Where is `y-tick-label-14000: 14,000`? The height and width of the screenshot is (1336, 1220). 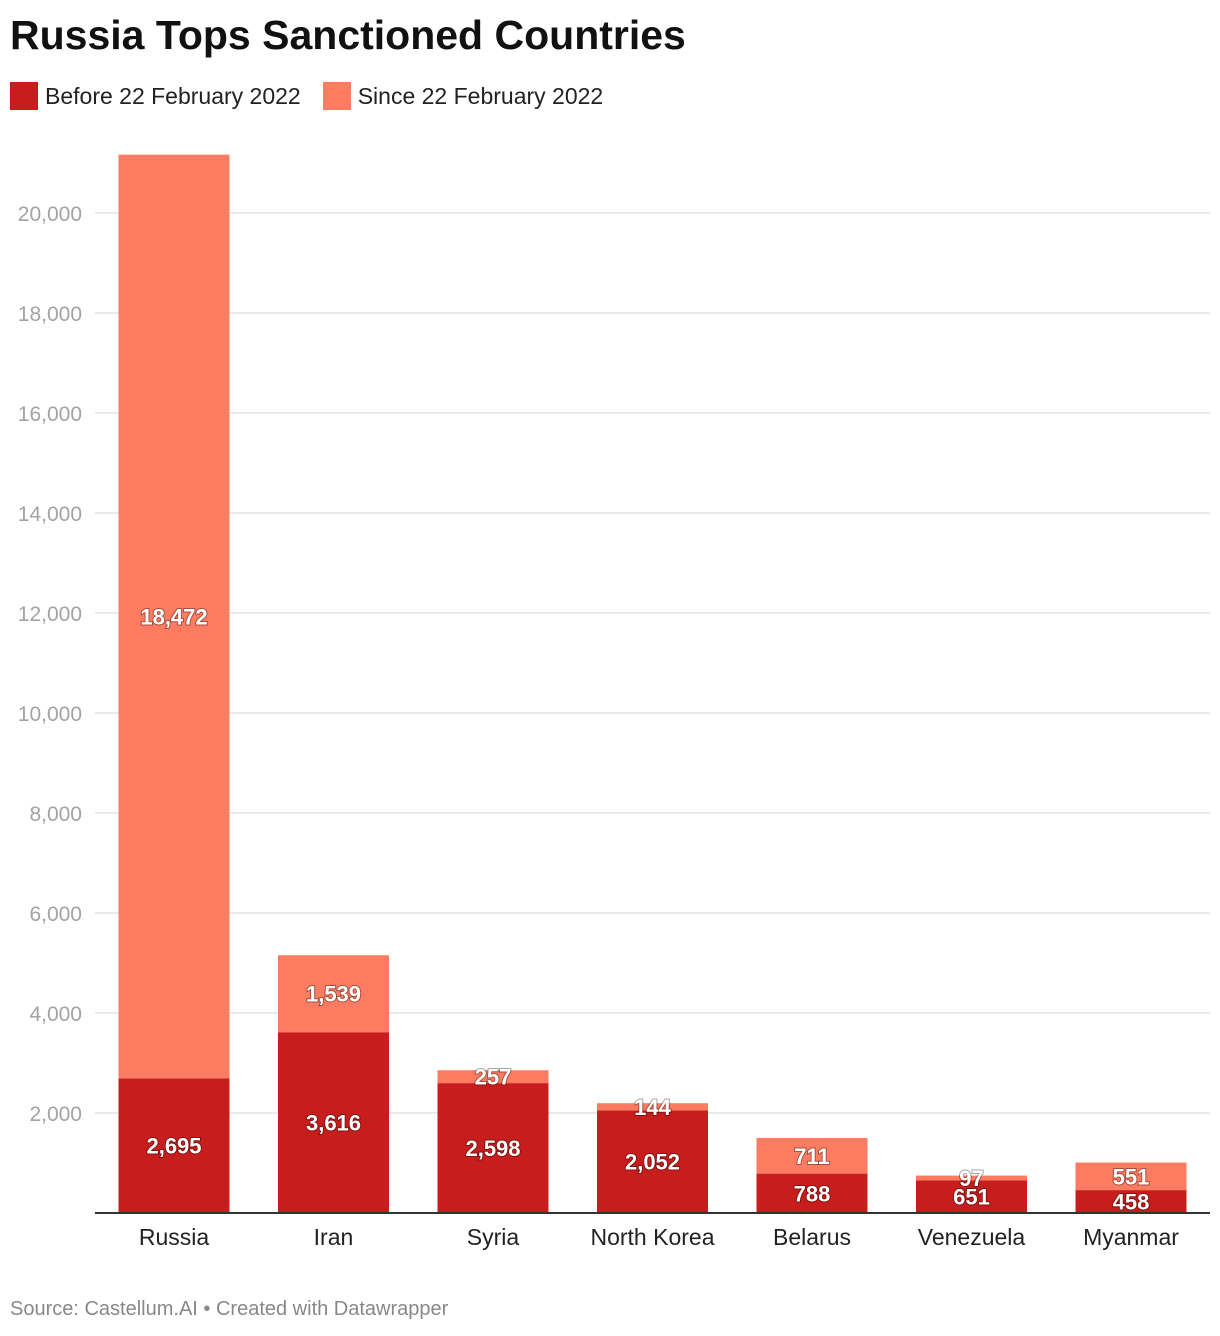 y-tick-label-14000: 14,000 is located at coordinates (50, 514).